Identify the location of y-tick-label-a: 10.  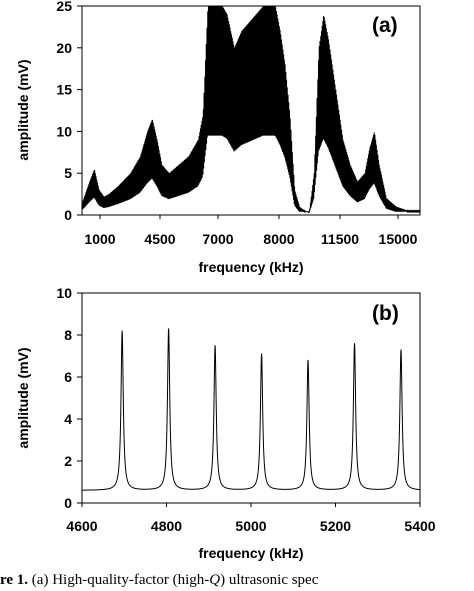
(64, 131).